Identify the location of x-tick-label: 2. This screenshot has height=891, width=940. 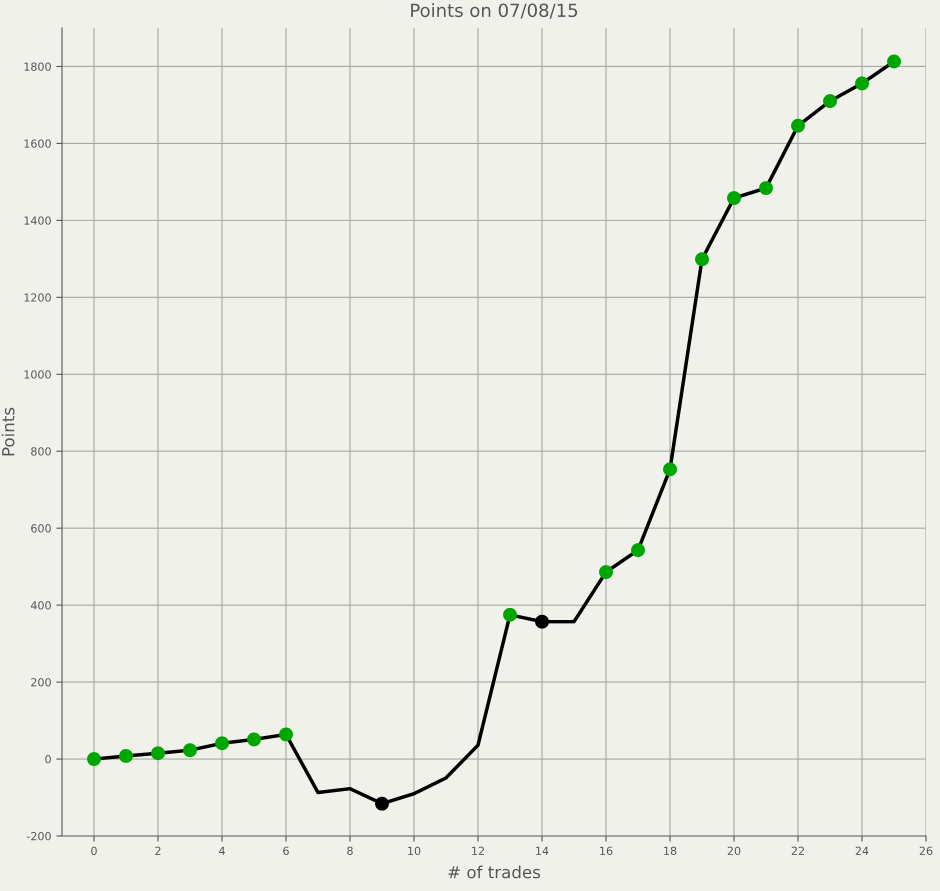
(157, 850).